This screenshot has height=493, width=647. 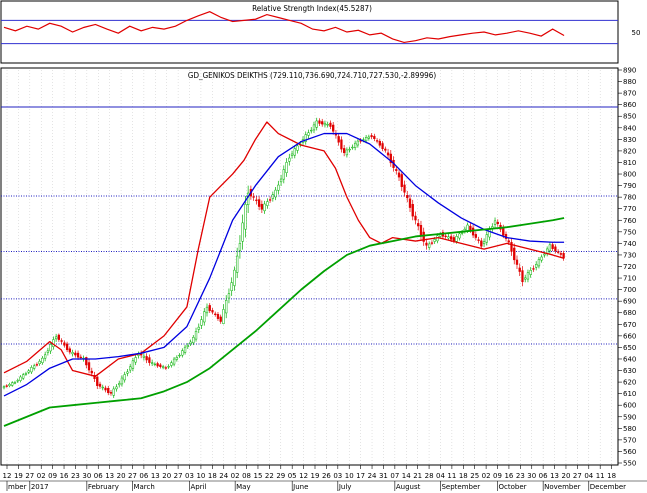 What do you see at coordinates (315, 476) in the screenshot?
I see `x-tick-label: 19` at bounding box center [315, 476].